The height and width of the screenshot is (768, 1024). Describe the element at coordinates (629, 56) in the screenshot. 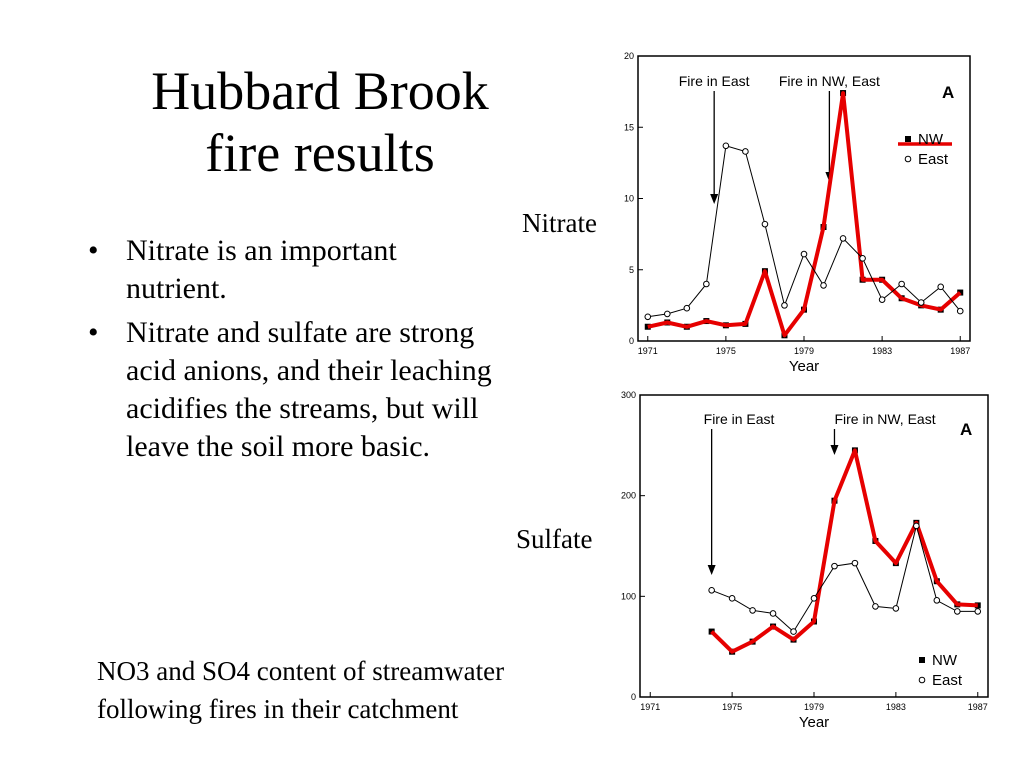

I see `y-tick-label: 20` at that location.